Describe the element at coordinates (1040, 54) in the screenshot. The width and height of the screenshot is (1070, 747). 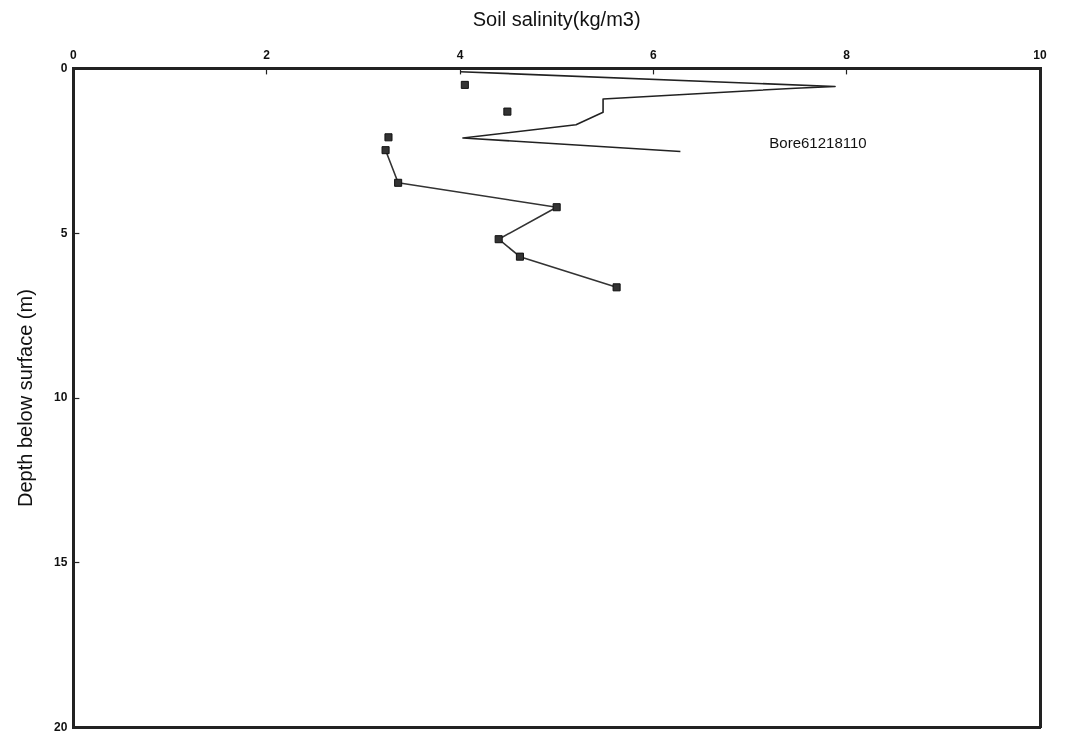
I see `x-tick-label: 10` at that location.